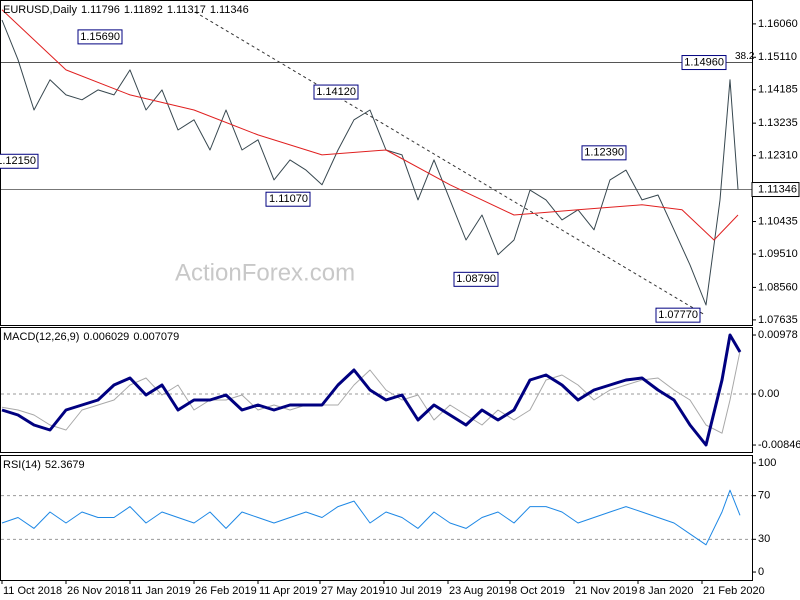 The width and height of the screenshot is (800, 600). I want to click on x-tick-label: 21 Feb 2020, so click(734, 591).